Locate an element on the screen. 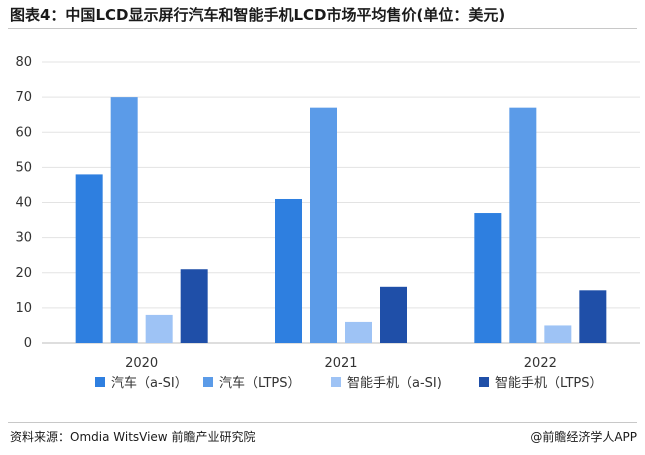 Image resolution: width=645 pixels, height=455 pixels. y-tick-label: 60 is located at coordinates (23, 132).